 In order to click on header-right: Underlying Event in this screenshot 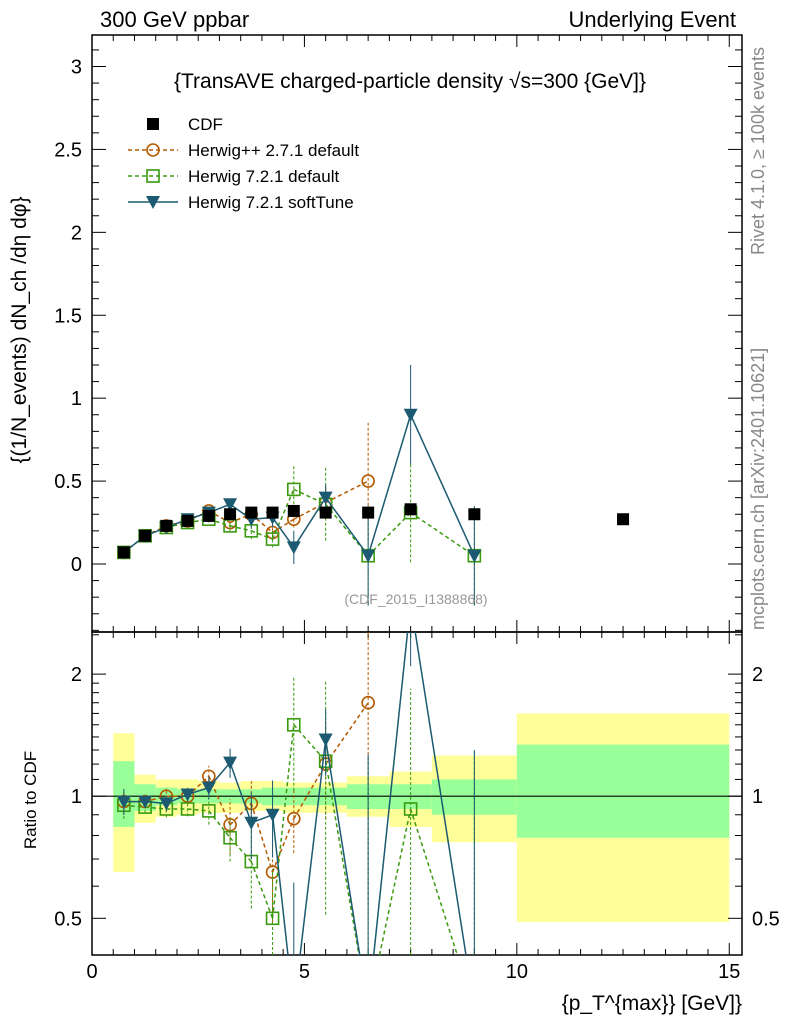, I will do `click(652, 19)`.